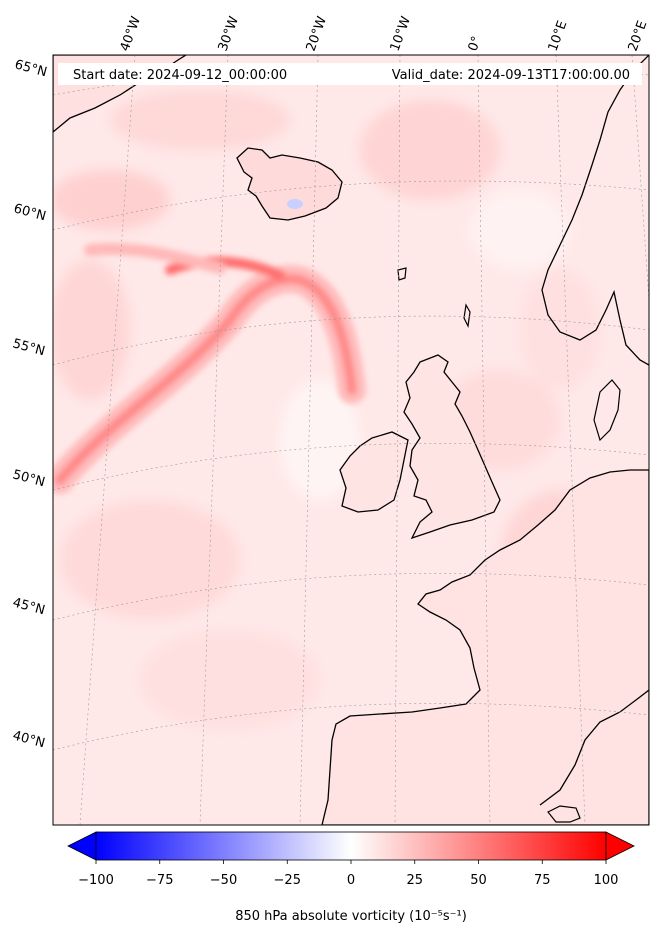 Image resolution: width=659 pixels, height=936 pixels. I want to click on header-strip, so click(350, 74).